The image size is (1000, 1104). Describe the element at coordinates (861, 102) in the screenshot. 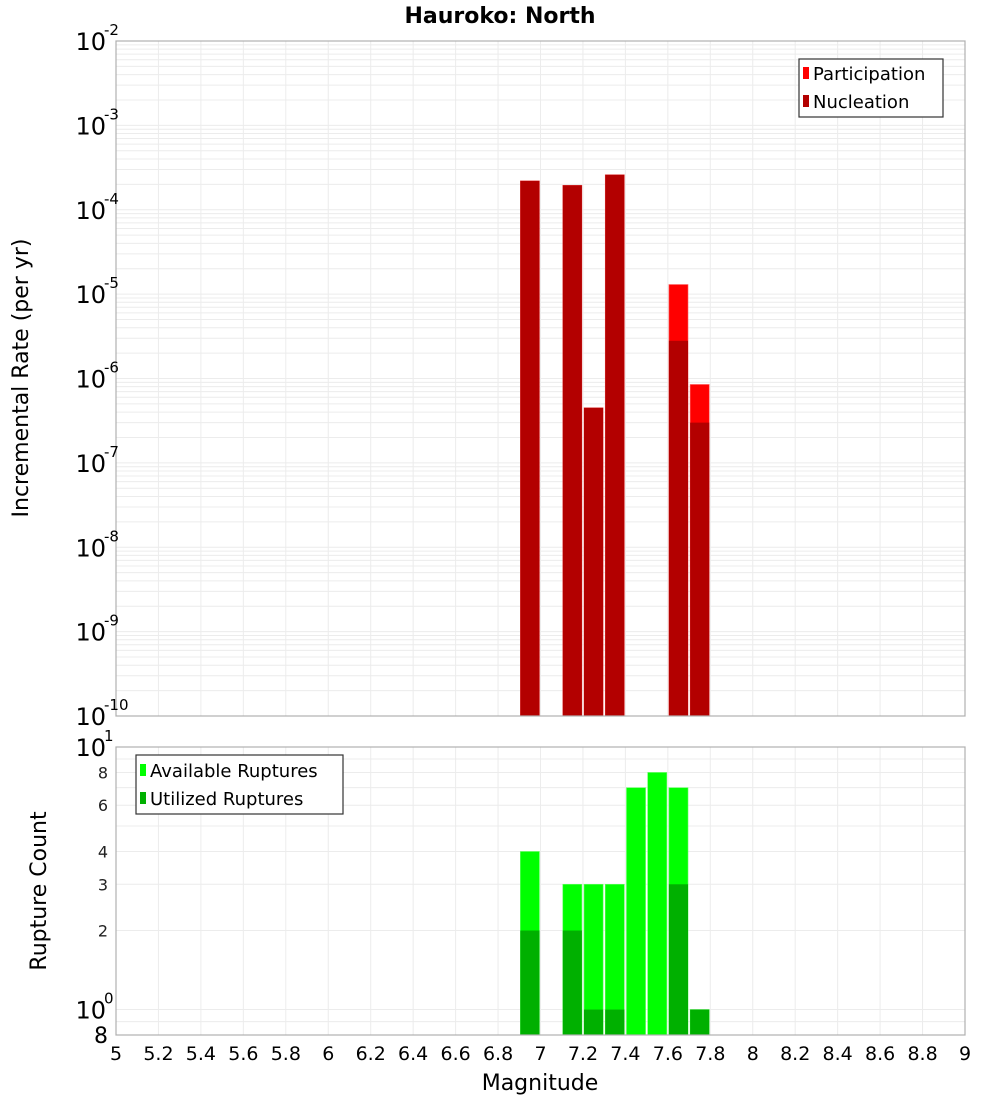

I see `legend-nucleation: Nucleation` at that location.